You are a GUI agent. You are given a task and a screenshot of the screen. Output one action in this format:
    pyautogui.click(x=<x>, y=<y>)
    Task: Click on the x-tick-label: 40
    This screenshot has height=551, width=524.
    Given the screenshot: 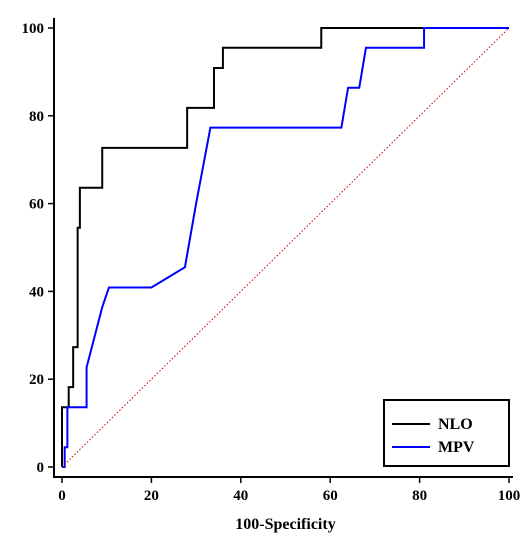 What is the action you would take?
    pyautogui.click(x=240, y=496)
    